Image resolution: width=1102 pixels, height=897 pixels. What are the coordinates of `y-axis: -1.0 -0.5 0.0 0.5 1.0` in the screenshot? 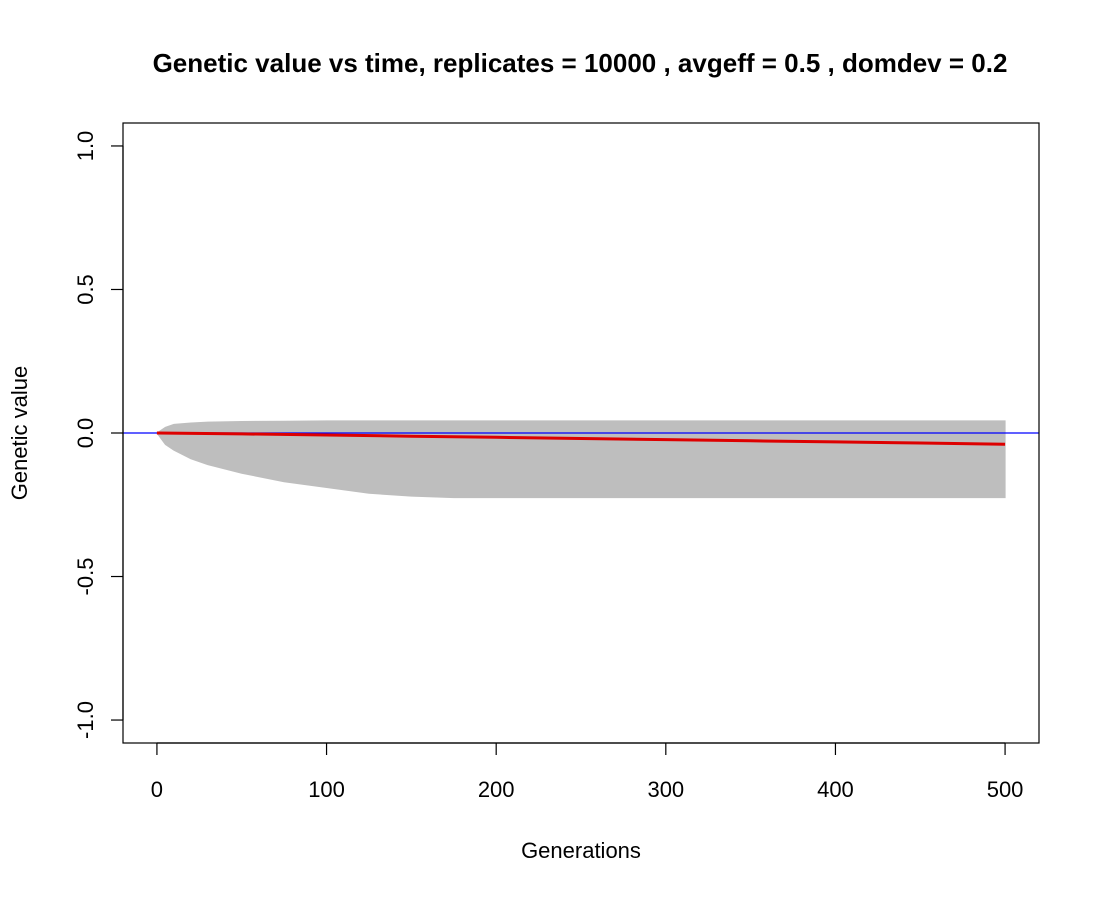 It's located at (98, 435).